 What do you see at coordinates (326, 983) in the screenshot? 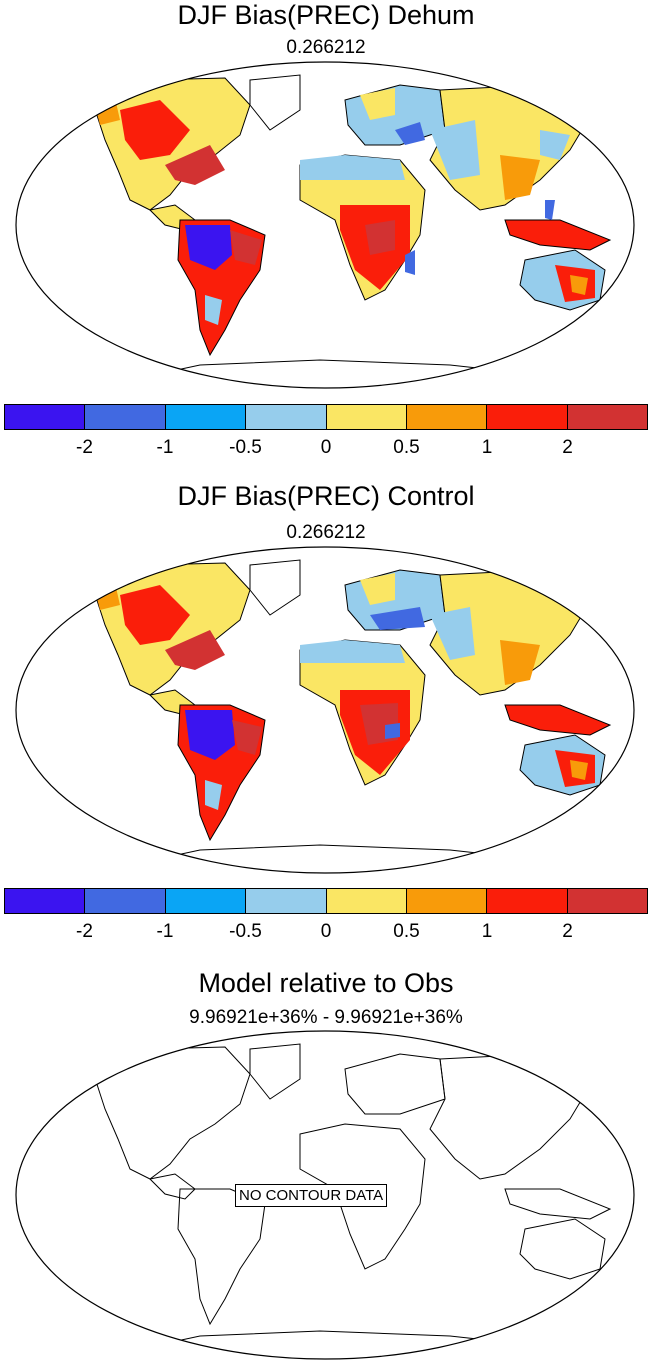
I see `panel3-title: Model relative to Obs` at bounding box center [326, 983].